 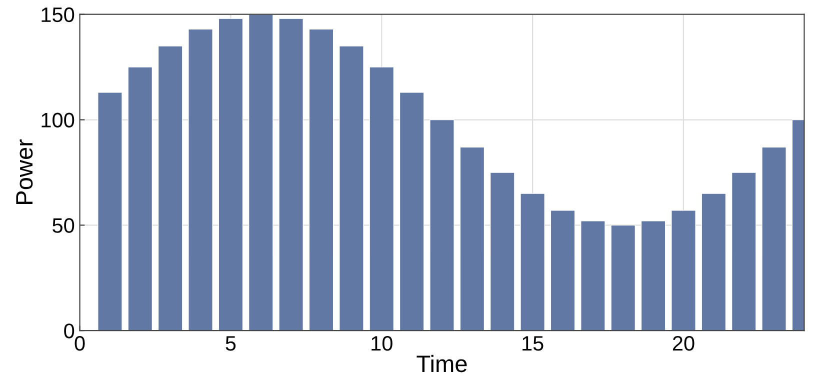 What do you see at coordinates (683, 343) in the screenshot?
I see `x-tick-label: 20` at bounding box center [683, 343].